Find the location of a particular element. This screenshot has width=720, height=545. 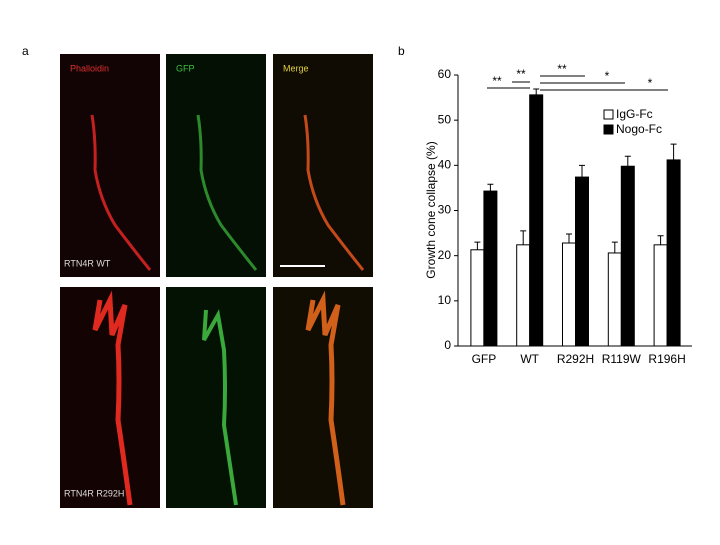

row-label: RTN4R WT is located at coordinates (87, 263).